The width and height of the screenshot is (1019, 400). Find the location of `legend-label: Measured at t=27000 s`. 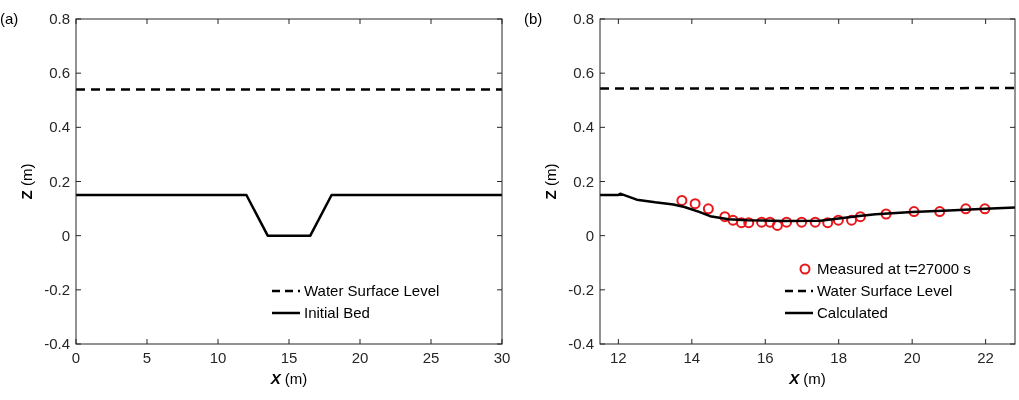

legend-label: Measured at t=27000 s is located at coordinates (894, 268).